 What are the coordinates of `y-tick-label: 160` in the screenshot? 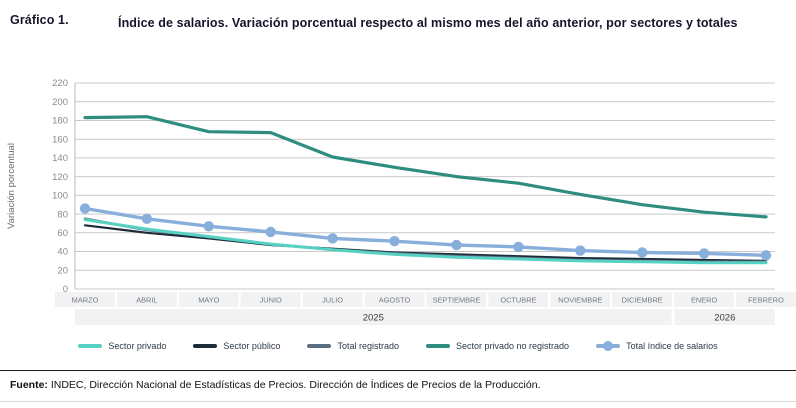 It's located at (60, 139).